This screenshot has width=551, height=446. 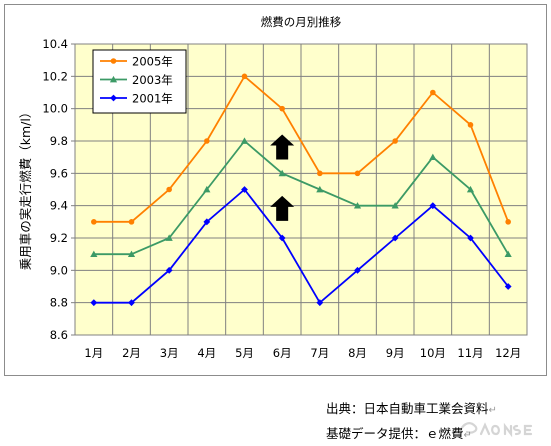 I want to click on x-tick-label: 1月, so click(x=93, y=353).